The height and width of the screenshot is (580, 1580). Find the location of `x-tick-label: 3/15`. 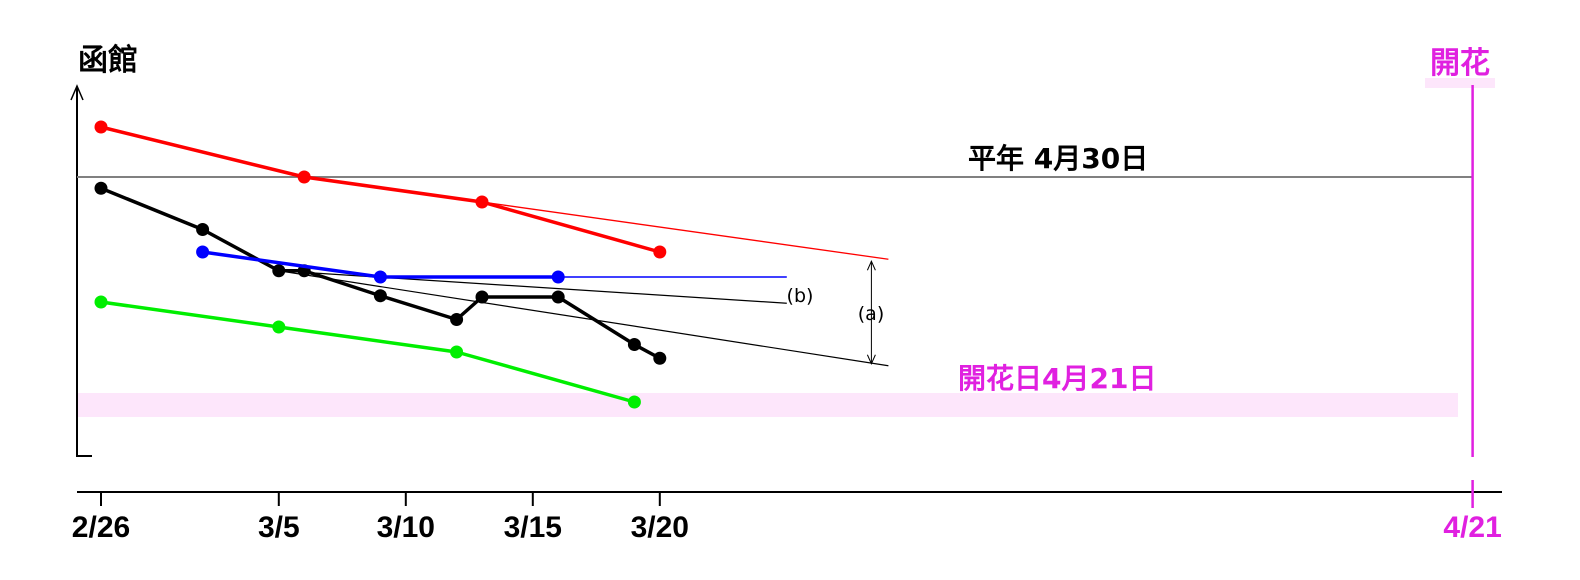

x-tick-label: 3/15 is located at coordinates (533, 527).